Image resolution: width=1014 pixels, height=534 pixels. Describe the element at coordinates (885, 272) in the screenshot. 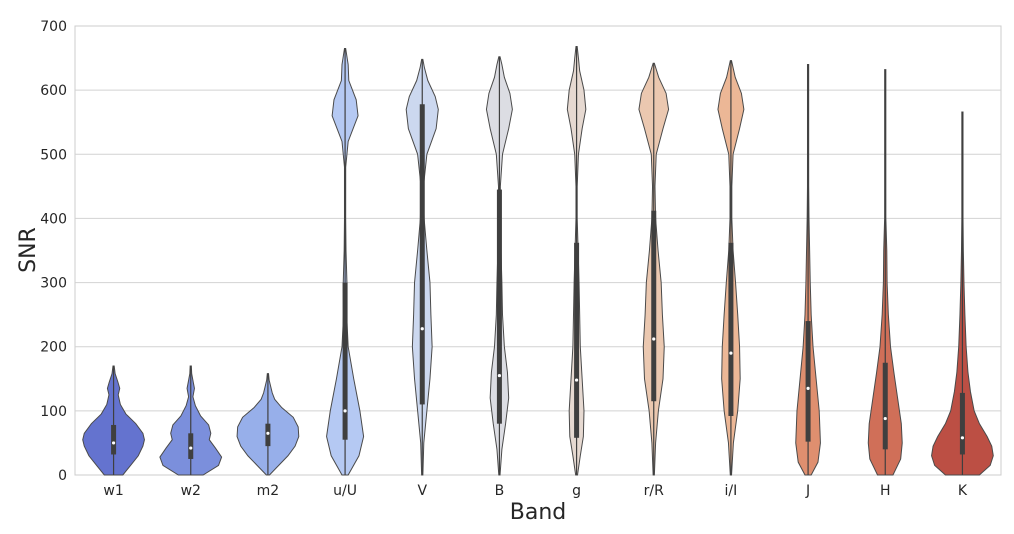

I see `violin-h` at that location.